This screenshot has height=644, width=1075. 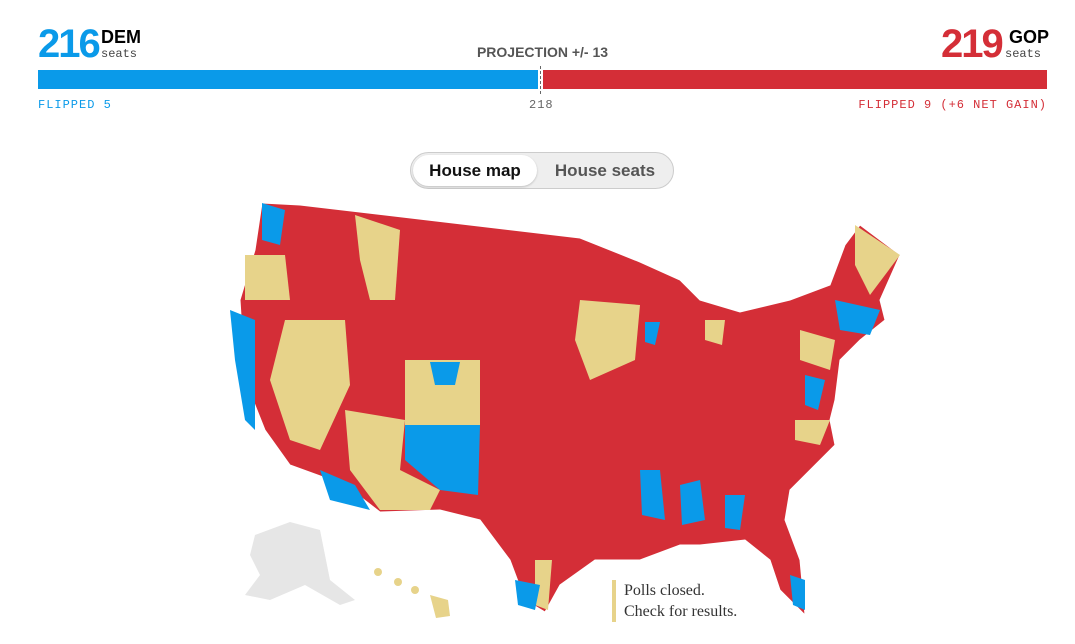 What do you see at coordinates (952, 105) in the screenshot?
I see `gop-flipped: FLIPPED 9 (+6 NET GAIN)` at bounding box center [952, 105].